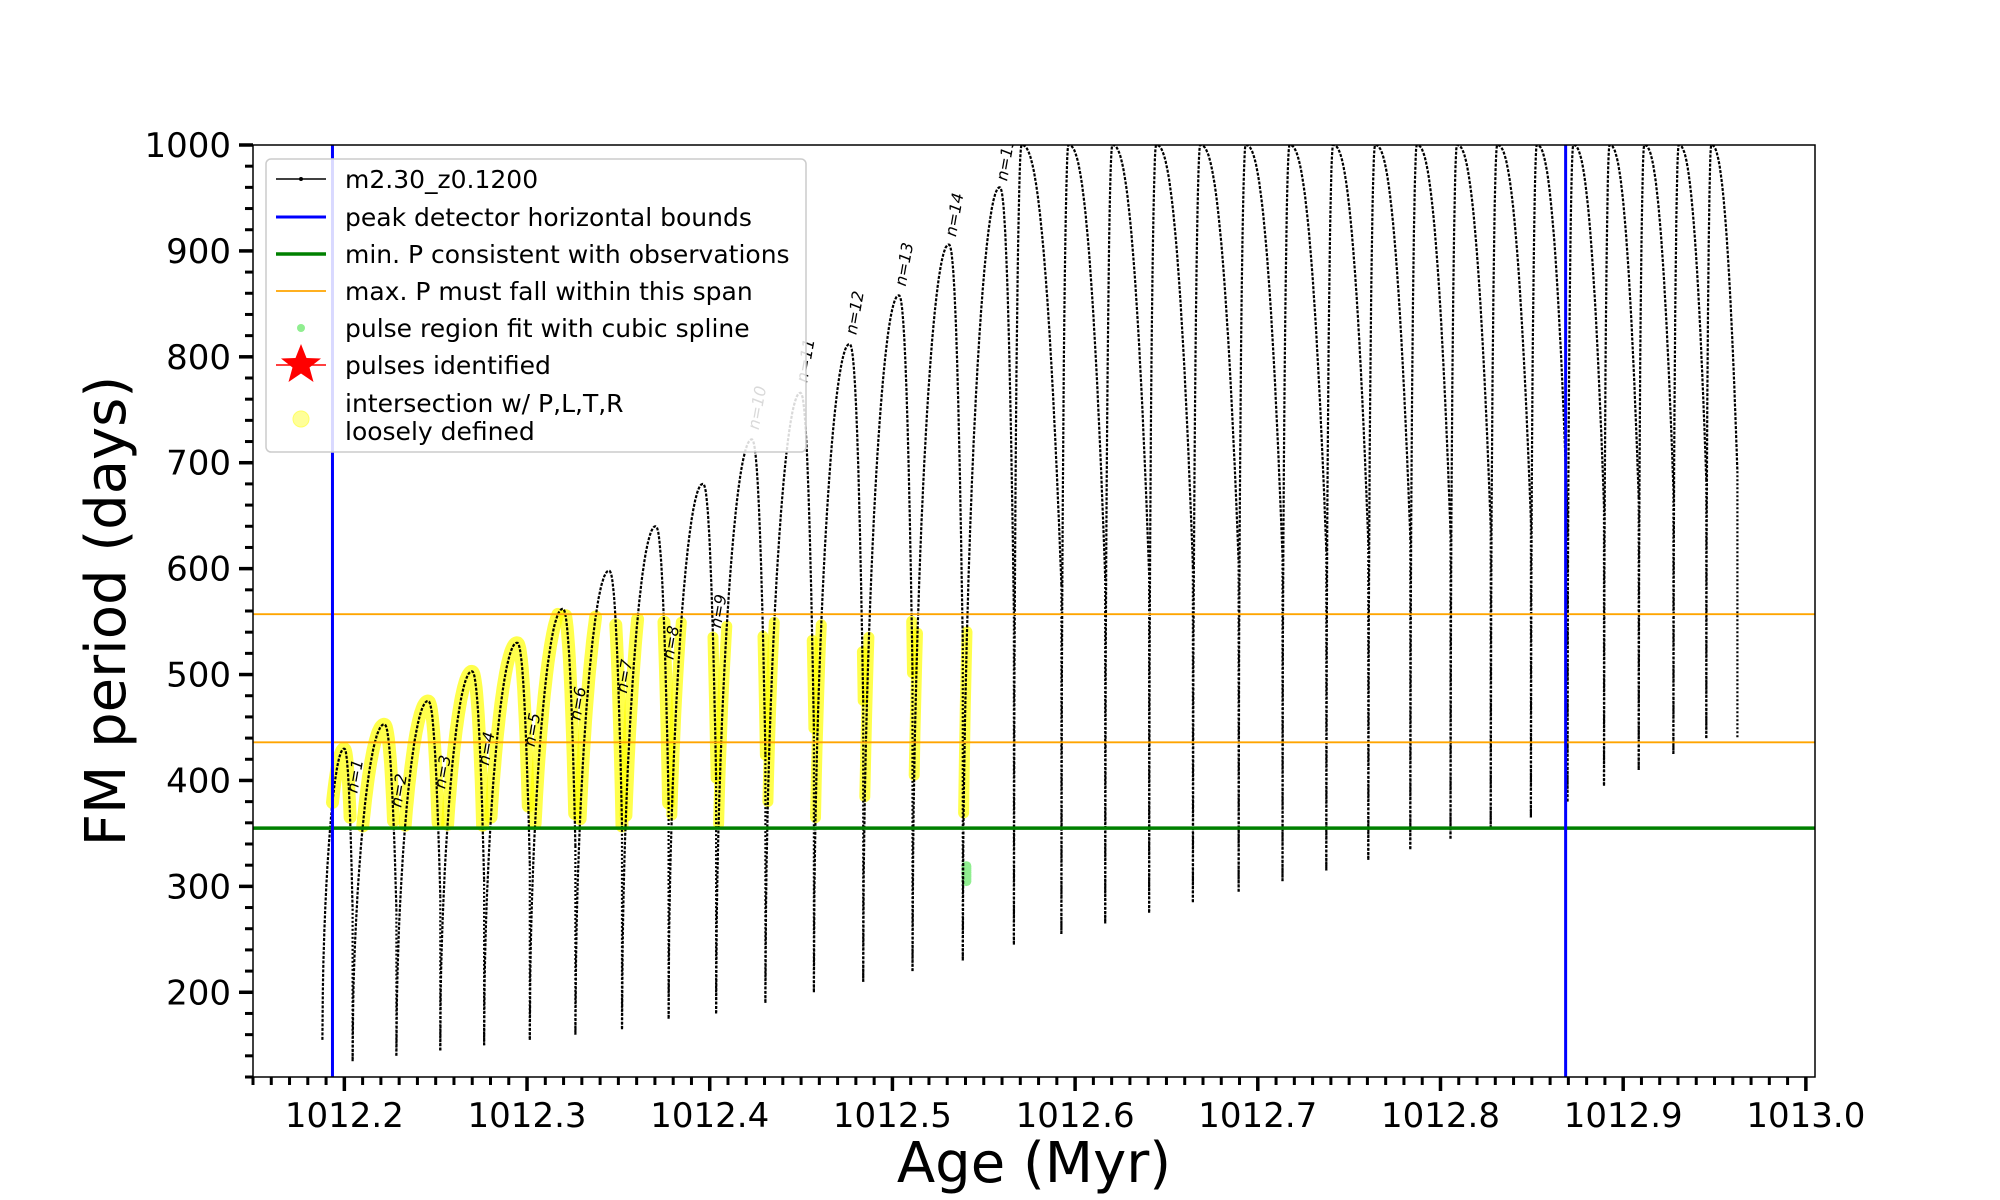  I want to click on legend-entry-track: m2.30_z0.1200, so click(407, 179).